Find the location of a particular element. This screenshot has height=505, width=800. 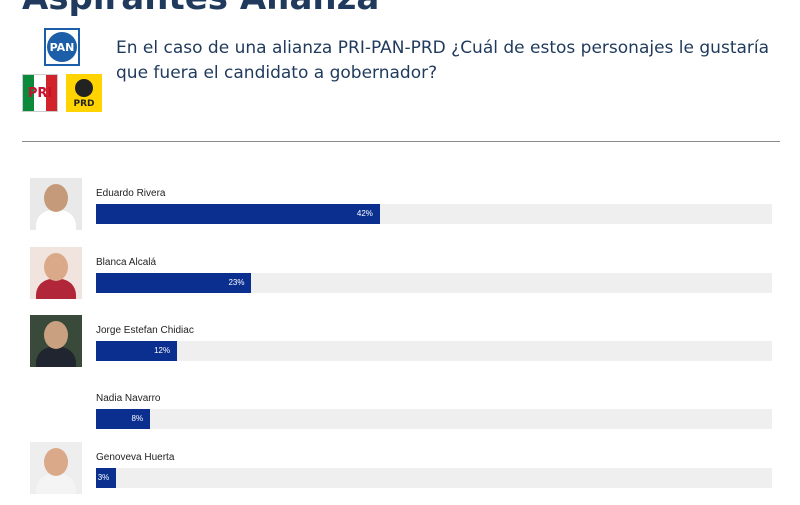

pri-logo-text: PRI is located at coordinates (40, 93).